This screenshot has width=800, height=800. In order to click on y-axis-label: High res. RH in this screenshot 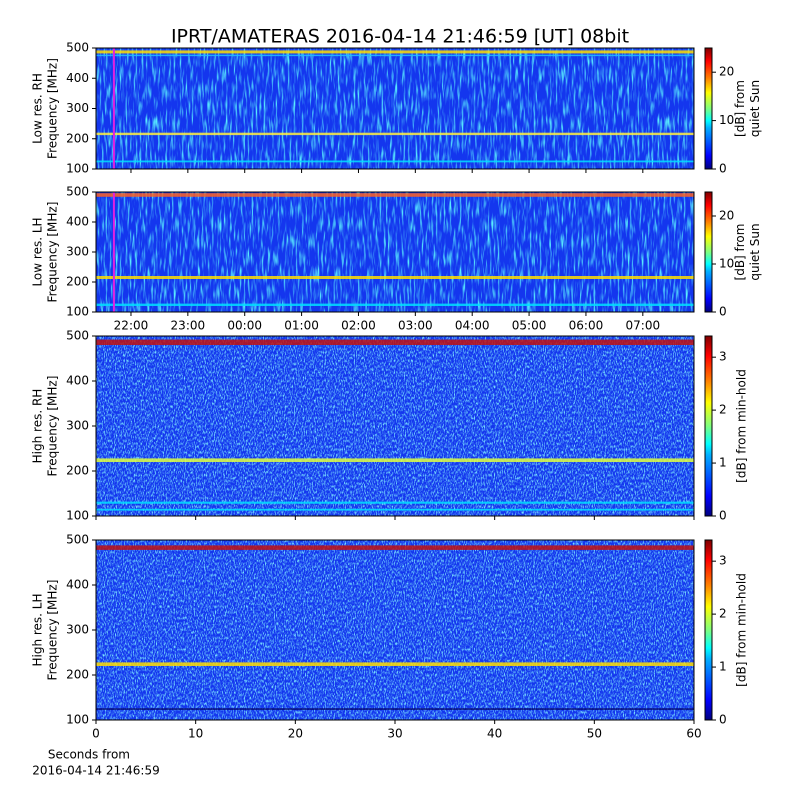, I will do `click(38, 426)`.